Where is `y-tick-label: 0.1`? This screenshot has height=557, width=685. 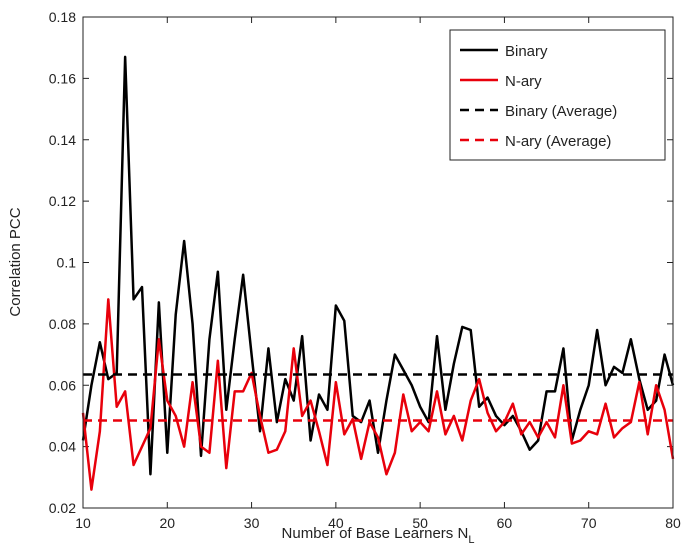 y-tick-label: 0.1 is located at coordinates (67, 263).